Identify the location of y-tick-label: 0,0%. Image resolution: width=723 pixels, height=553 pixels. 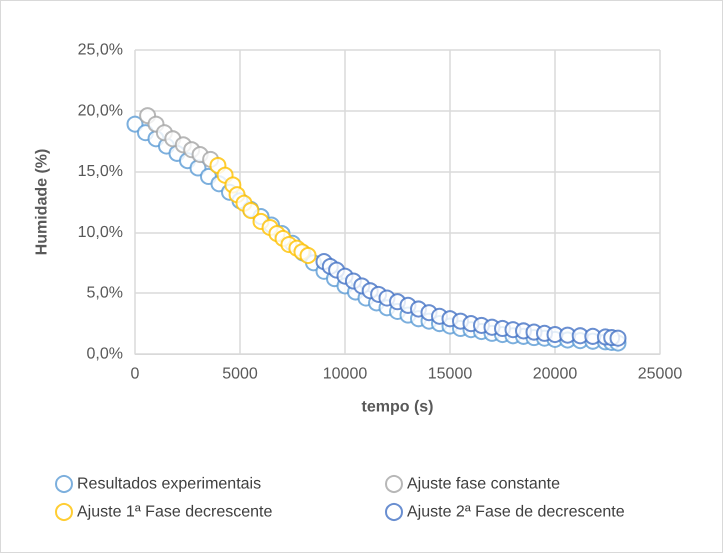
(104, 354).